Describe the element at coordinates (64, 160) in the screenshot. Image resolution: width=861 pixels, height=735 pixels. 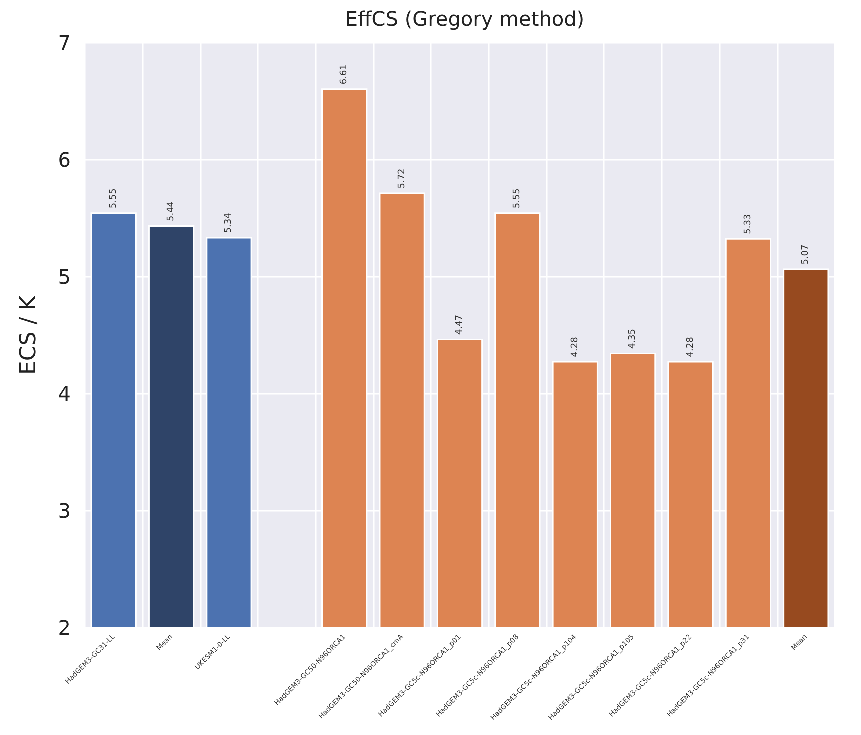
I see `y-tick-label: 6` at that location.